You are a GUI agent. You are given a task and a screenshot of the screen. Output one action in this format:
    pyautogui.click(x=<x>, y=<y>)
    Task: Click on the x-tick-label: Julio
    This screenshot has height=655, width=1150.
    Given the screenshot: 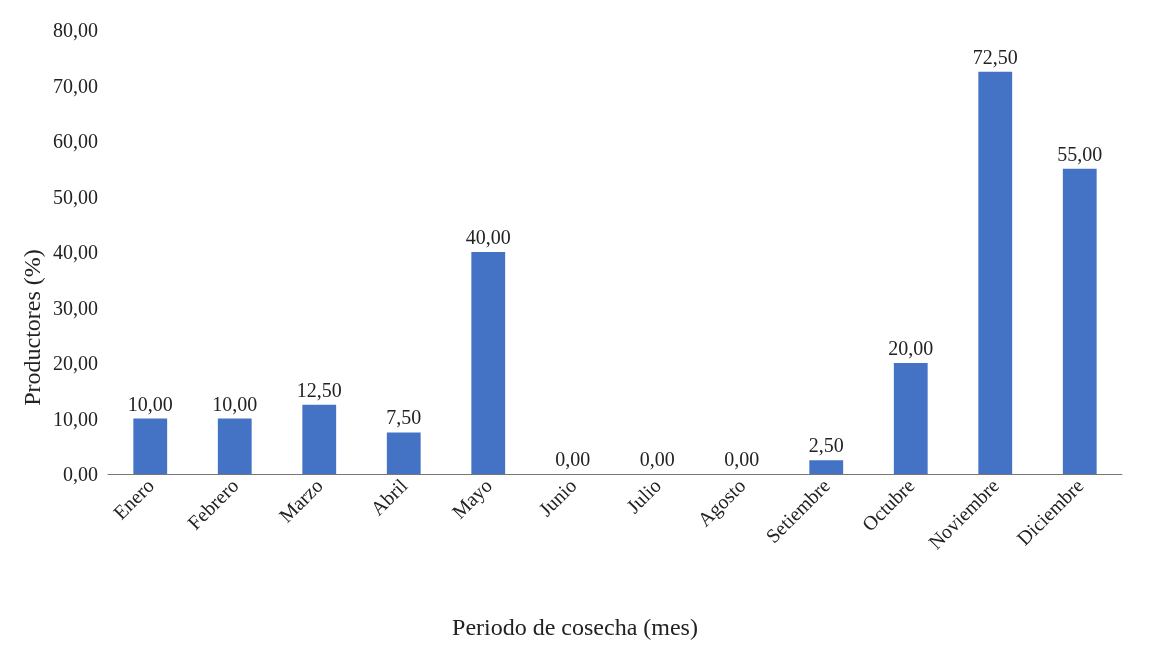 What is the action you would take?
    pyautogui.click(x=643, y=496)
    